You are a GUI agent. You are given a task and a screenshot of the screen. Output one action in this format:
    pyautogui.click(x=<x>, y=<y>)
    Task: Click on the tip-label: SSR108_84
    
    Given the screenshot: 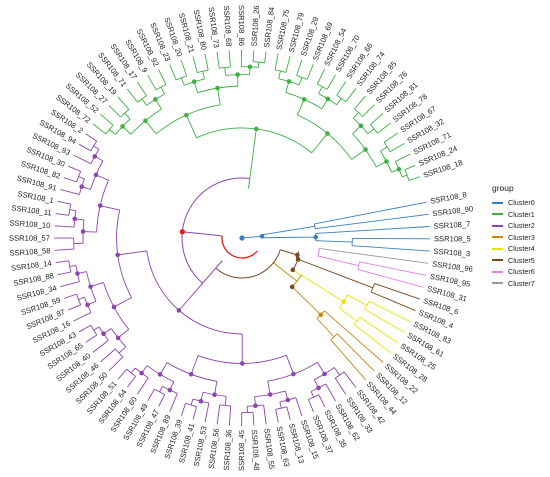 What is the action you would take?
    pyautogui.click(x=269, y=27)
    